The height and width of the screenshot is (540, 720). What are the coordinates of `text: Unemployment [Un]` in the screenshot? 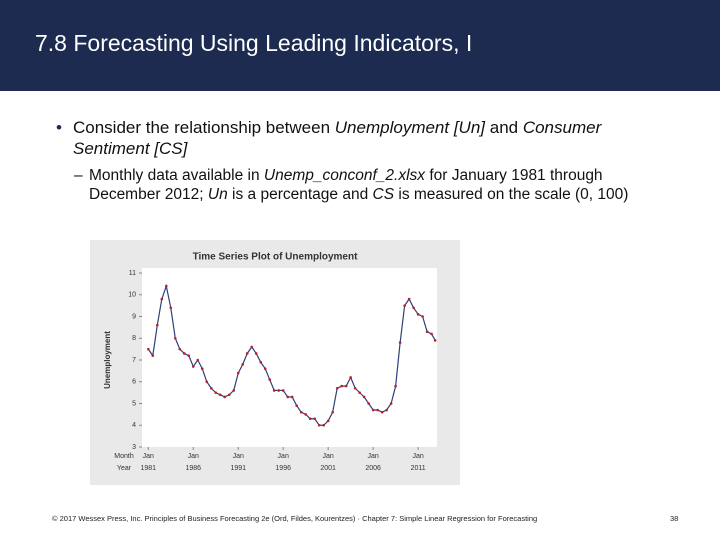 It's located at (410, 127).